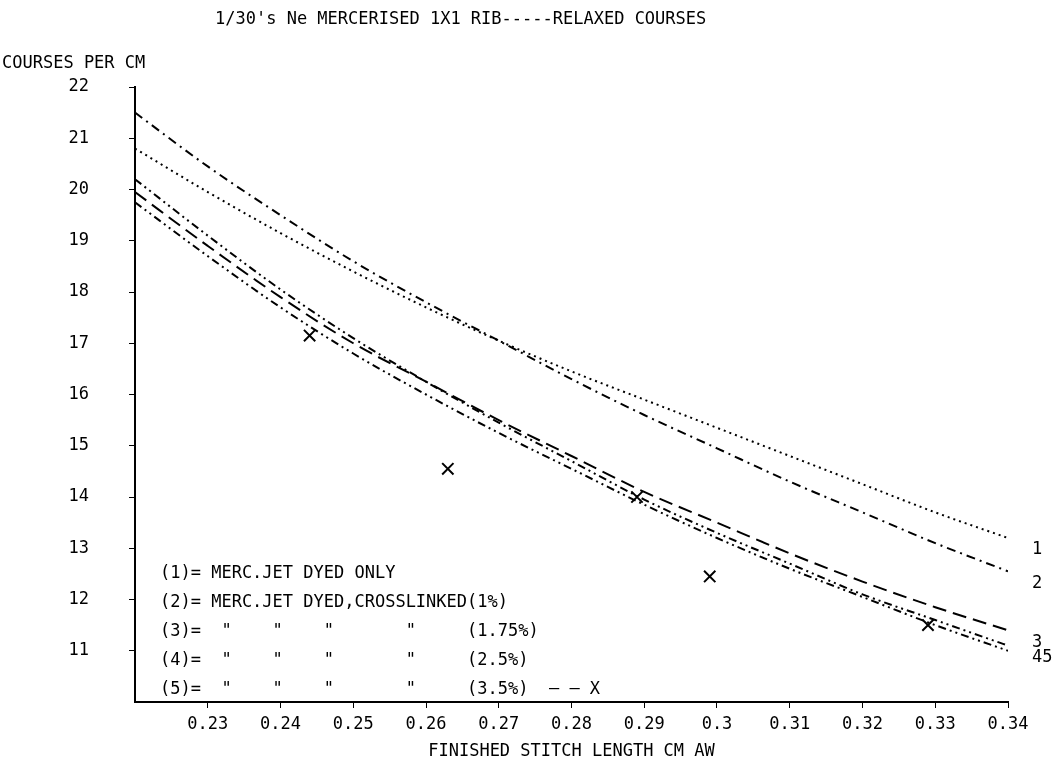 The height and width of the screenshot is (766, 1056). Describe the element at coordinates (78, 136) in the screenshot. I see `y-tick-label: 21` at that location.